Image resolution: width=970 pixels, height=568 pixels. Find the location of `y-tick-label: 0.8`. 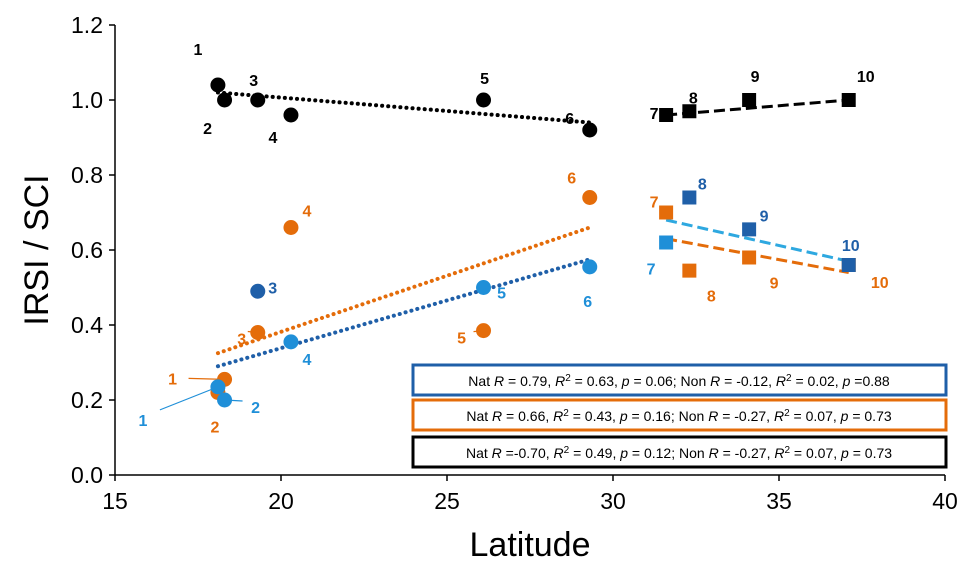

y-tick-label: 0.8 is located at coordinates (87, 175).